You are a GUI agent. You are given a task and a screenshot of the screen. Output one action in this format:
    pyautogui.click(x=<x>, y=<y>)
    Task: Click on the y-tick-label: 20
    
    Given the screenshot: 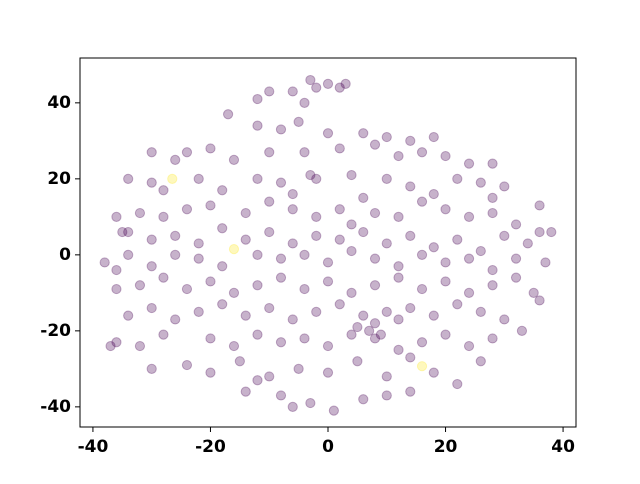 What is the action you would take?
    pyautogui.click(x=59, y=179)
    